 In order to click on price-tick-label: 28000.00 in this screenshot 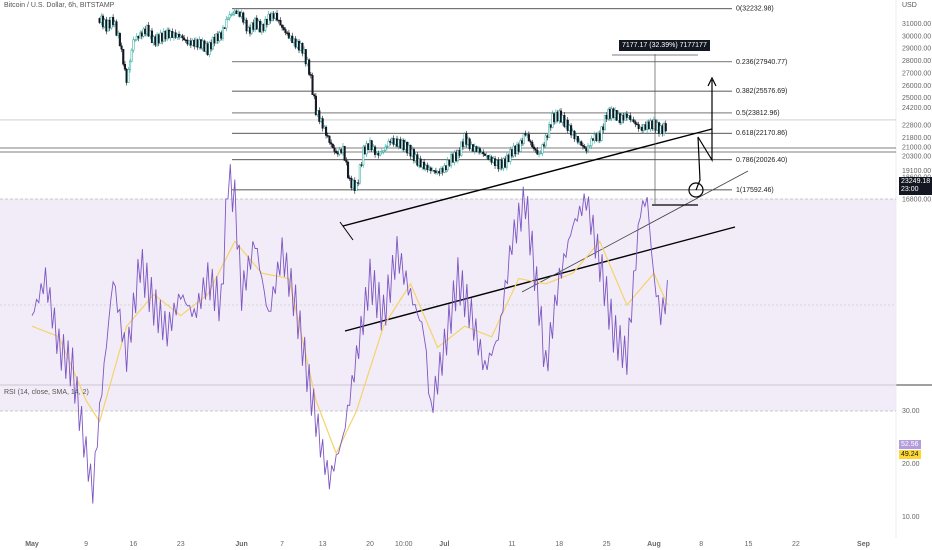, I will do `click(916, 61)`.